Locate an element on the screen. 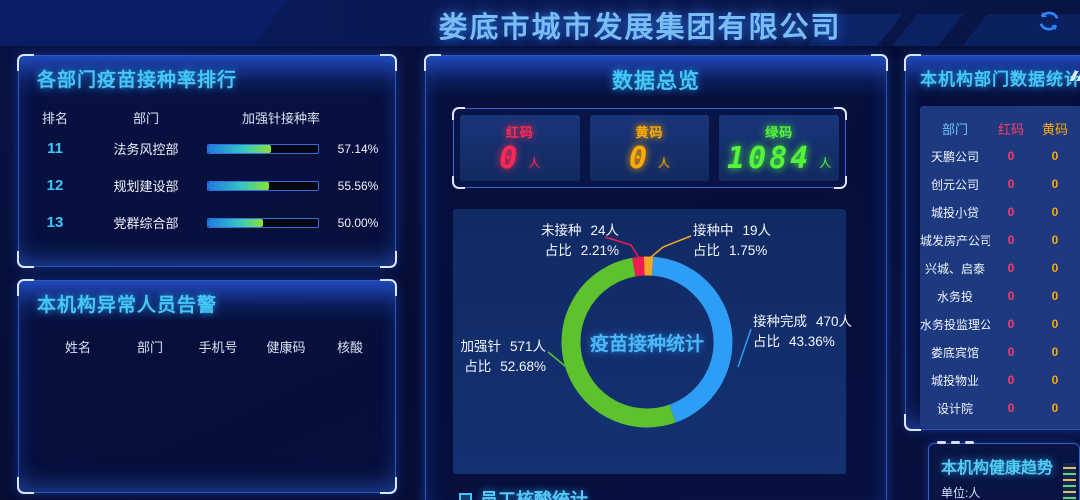  department-name: 天鹏公司 is located at coordinates (954, 156).